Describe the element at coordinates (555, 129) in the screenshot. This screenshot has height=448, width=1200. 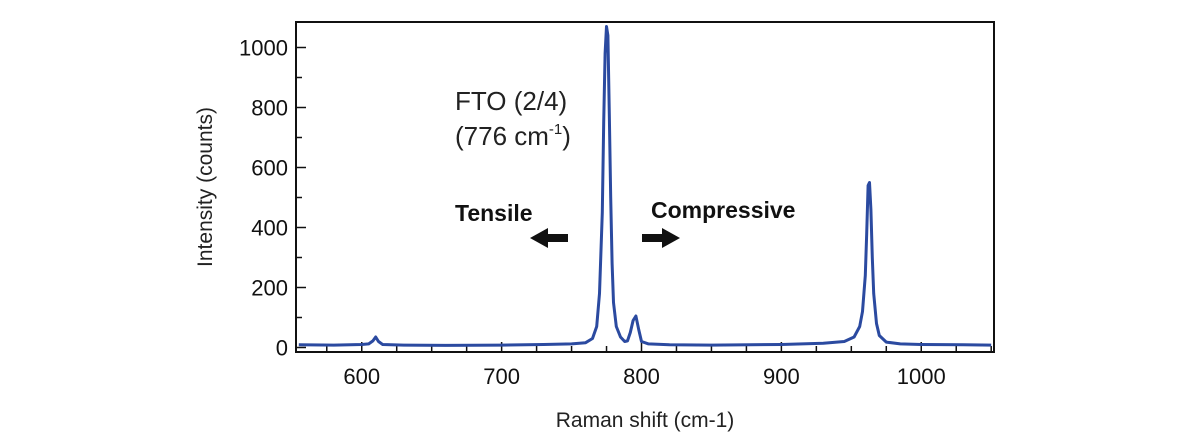
I see `peak-label-superscript: -1` at that location.